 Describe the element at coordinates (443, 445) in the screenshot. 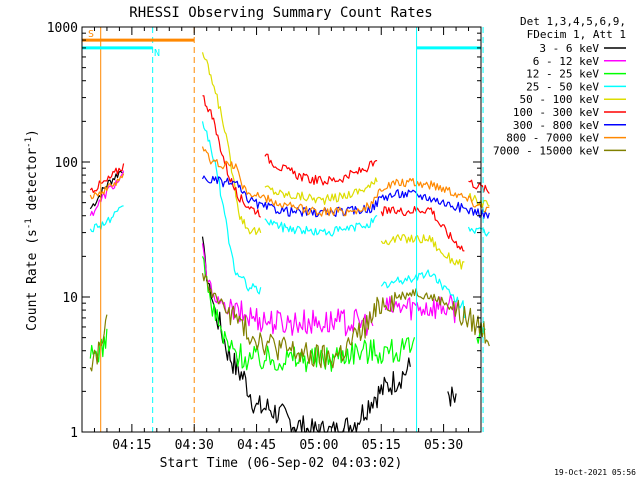

I see `x-tick-label: 05:30` at that location.